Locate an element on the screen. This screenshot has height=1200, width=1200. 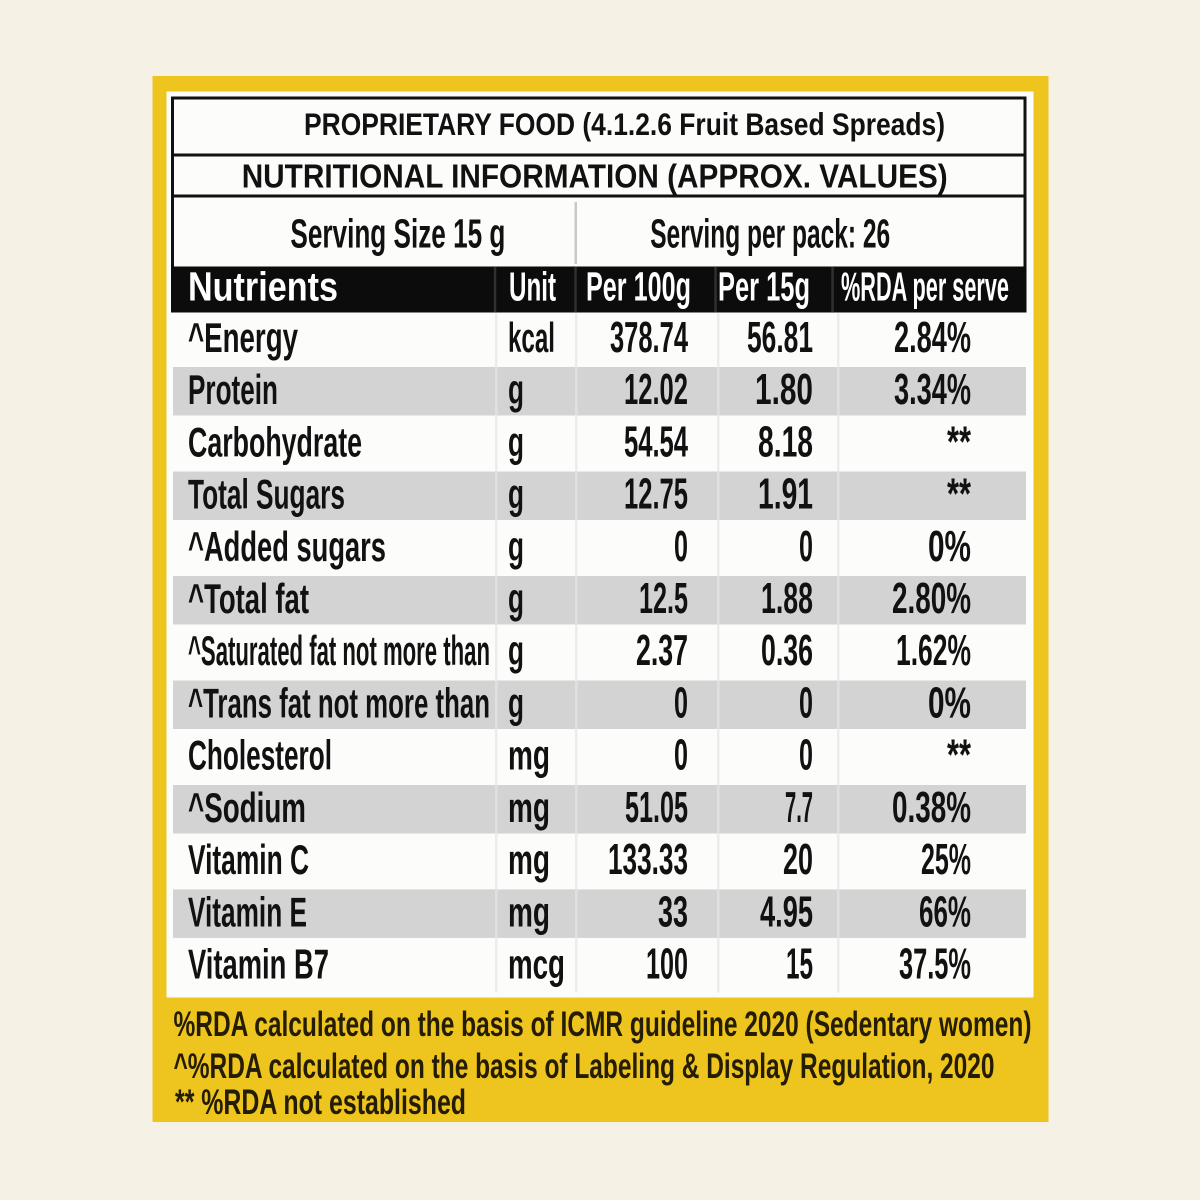
svg-text: 20 is located at coordinates (798, 859).